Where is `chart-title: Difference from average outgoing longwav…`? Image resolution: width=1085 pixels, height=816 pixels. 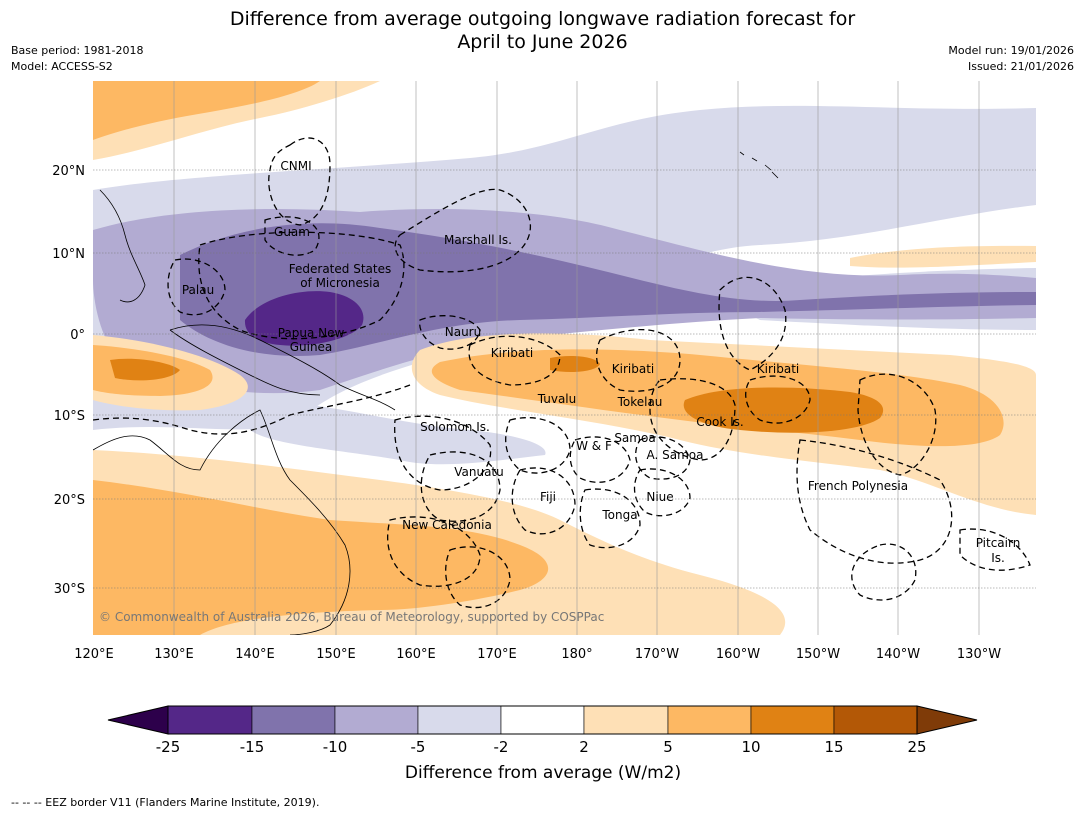
chart-title: Difference from average outgoing longwav… is located at coordinates (542, 31).